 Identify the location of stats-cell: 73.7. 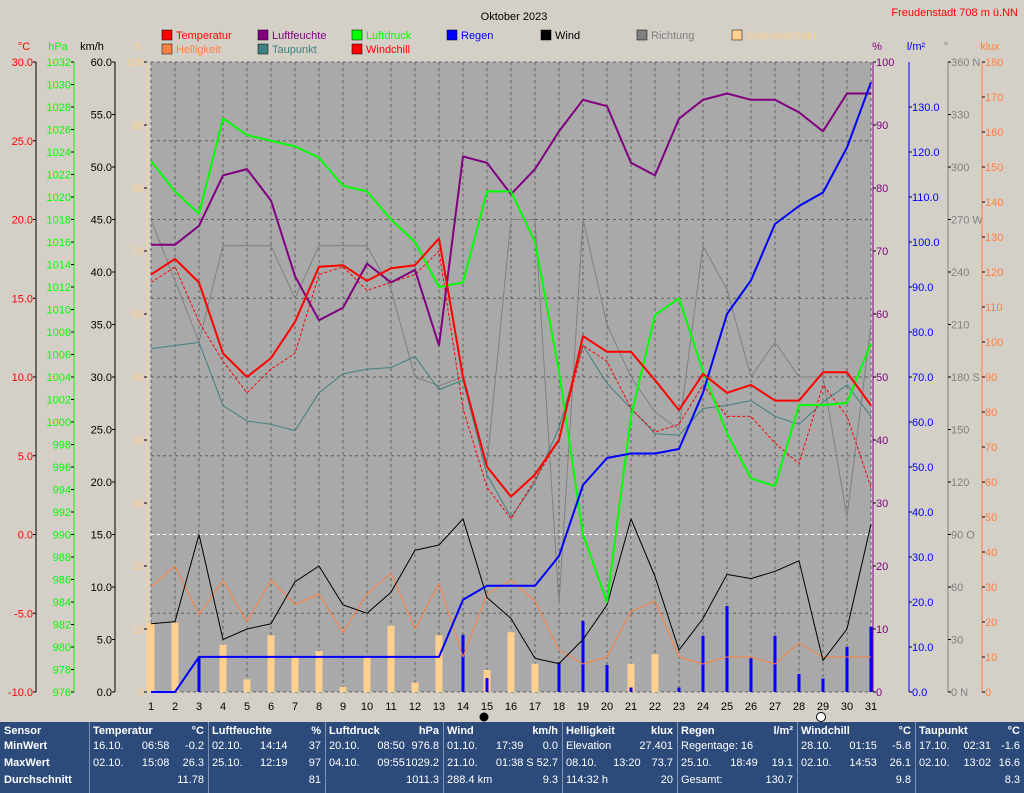
(662, 763).